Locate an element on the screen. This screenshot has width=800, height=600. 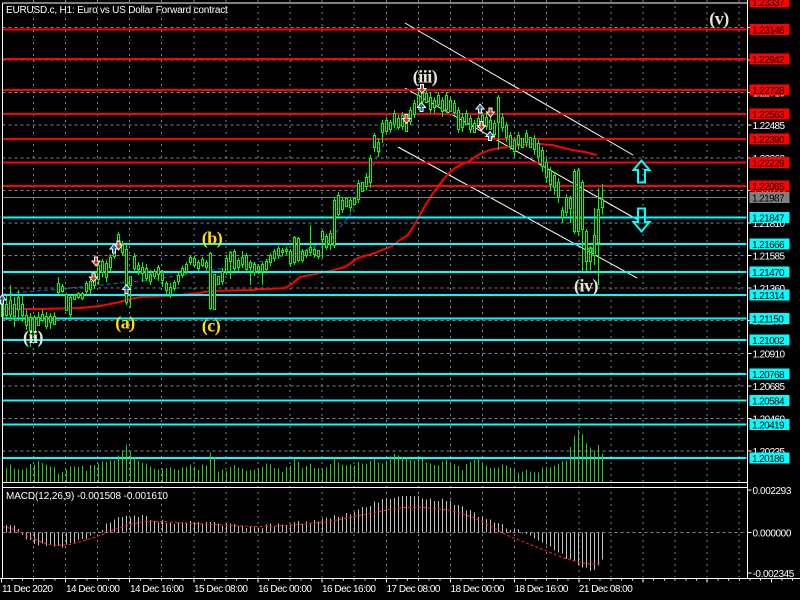
svg-text: 1.22390 is located at coordinates (768, 140).